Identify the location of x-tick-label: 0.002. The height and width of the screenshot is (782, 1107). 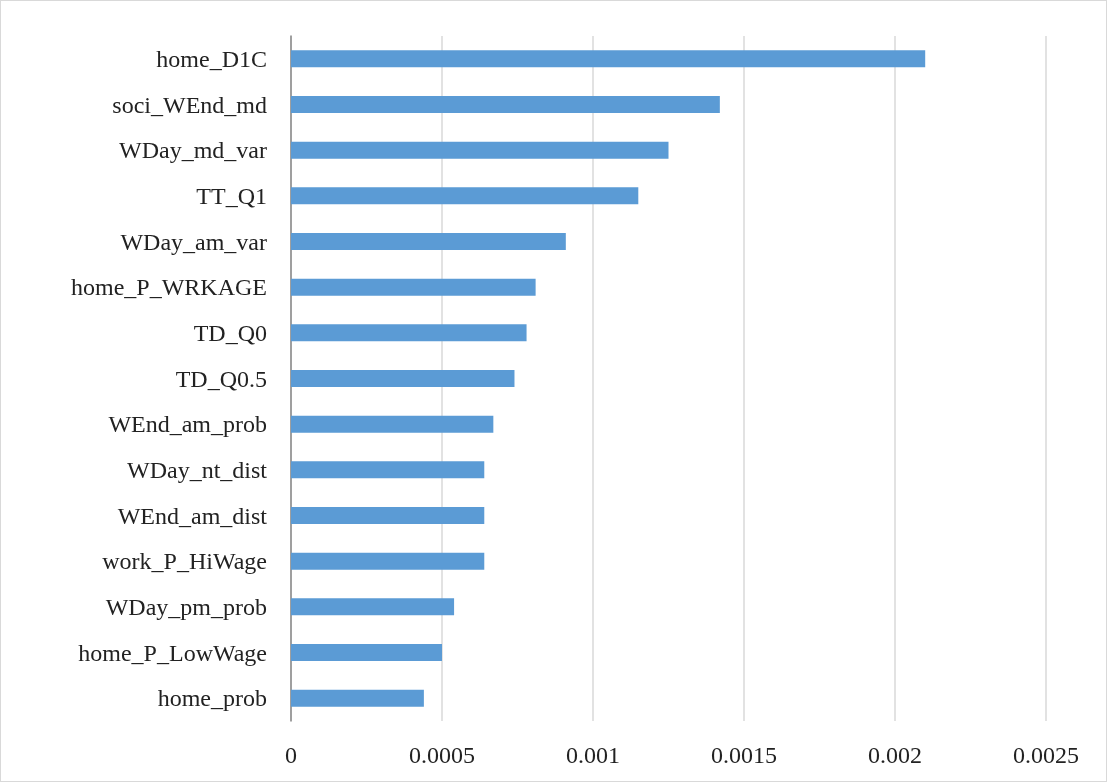
(895, 755).